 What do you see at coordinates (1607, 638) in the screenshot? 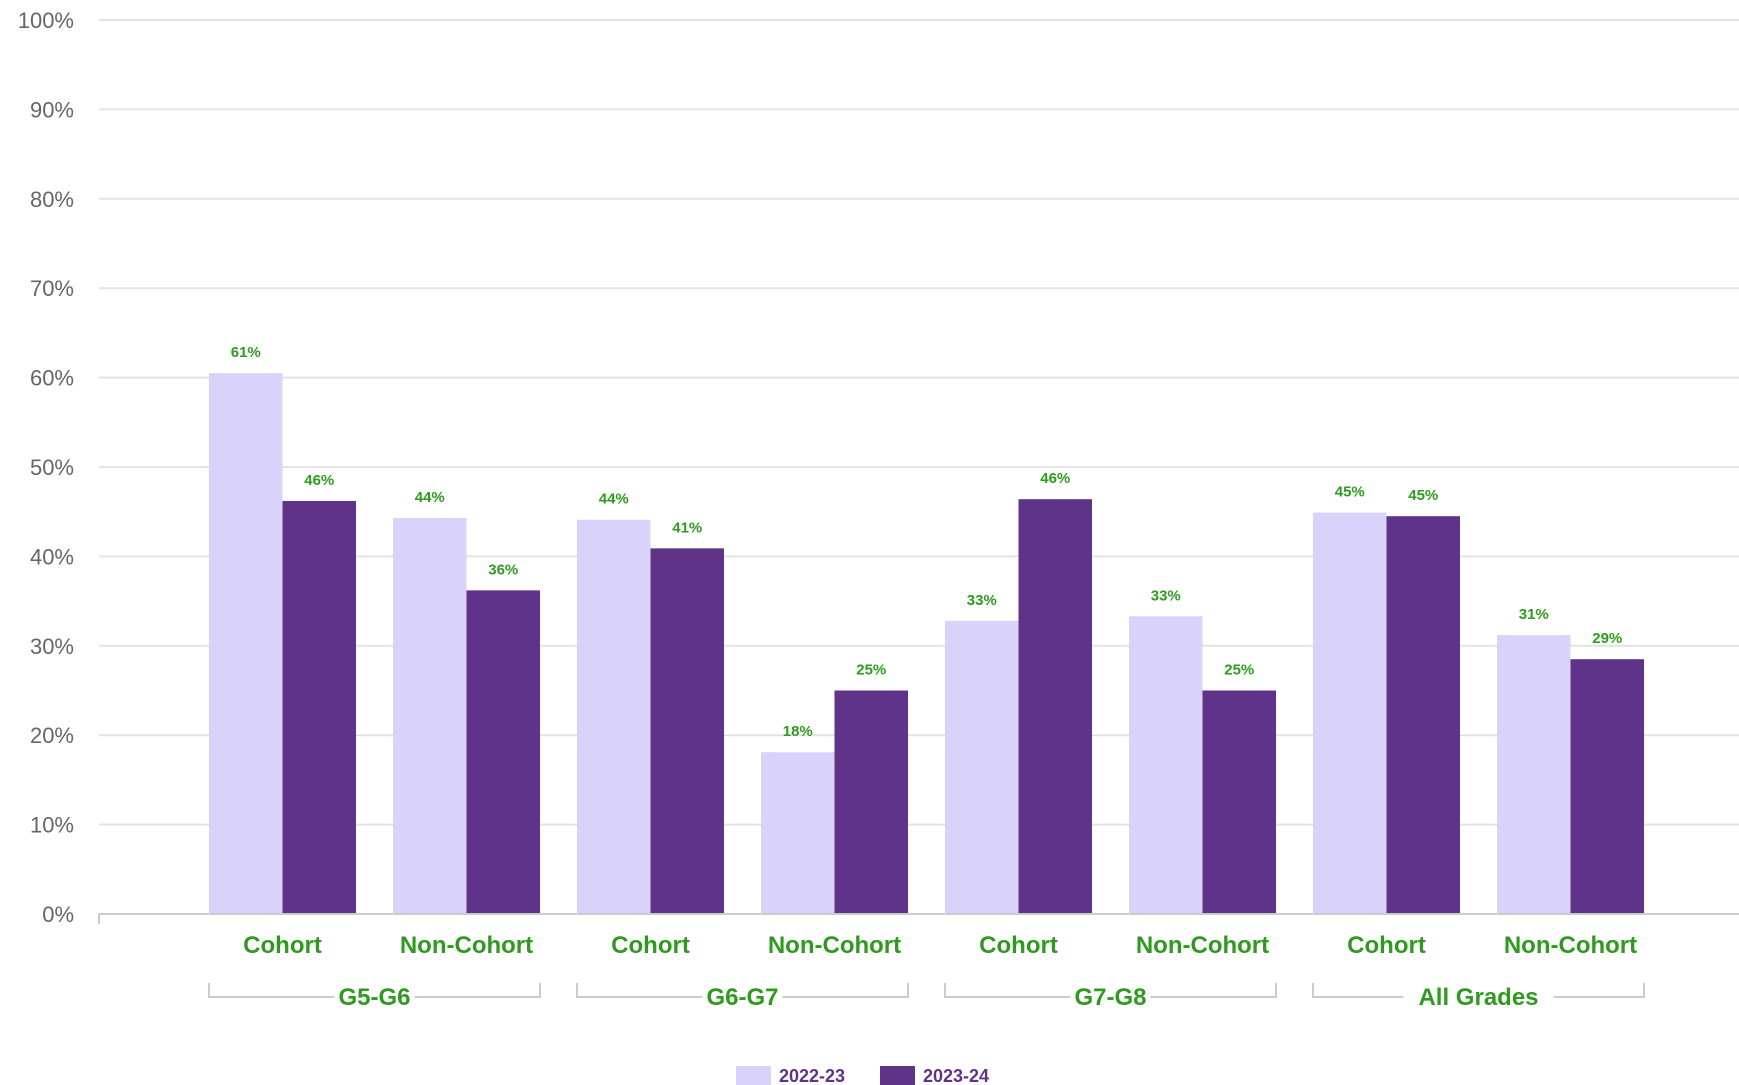
I see `data-label: 29%` at bounding box center [1607, 638].